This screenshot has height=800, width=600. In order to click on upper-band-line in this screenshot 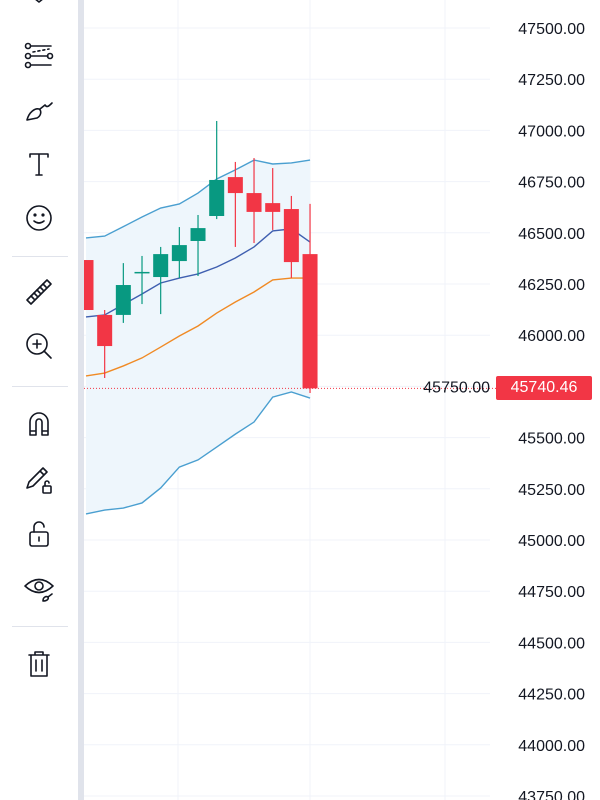, I will do `click(198, 199)`.